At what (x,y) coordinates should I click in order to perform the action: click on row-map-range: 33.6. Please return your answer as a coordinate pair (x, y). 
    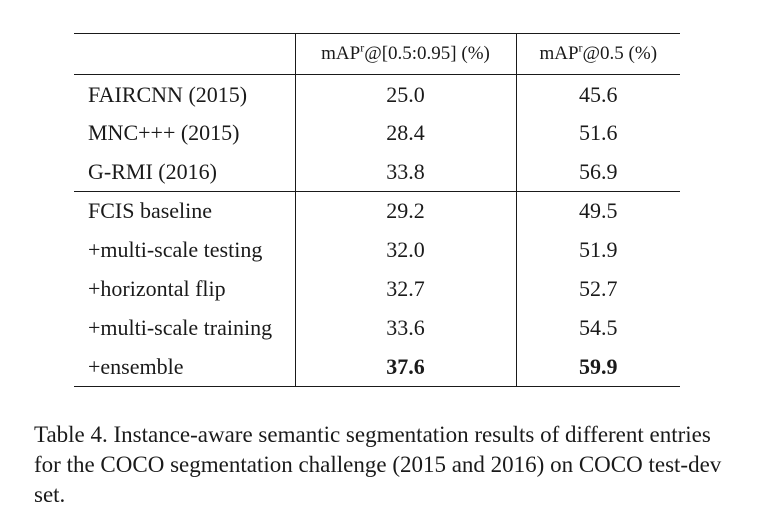
    Looking at the image, I should click on (406, 328).